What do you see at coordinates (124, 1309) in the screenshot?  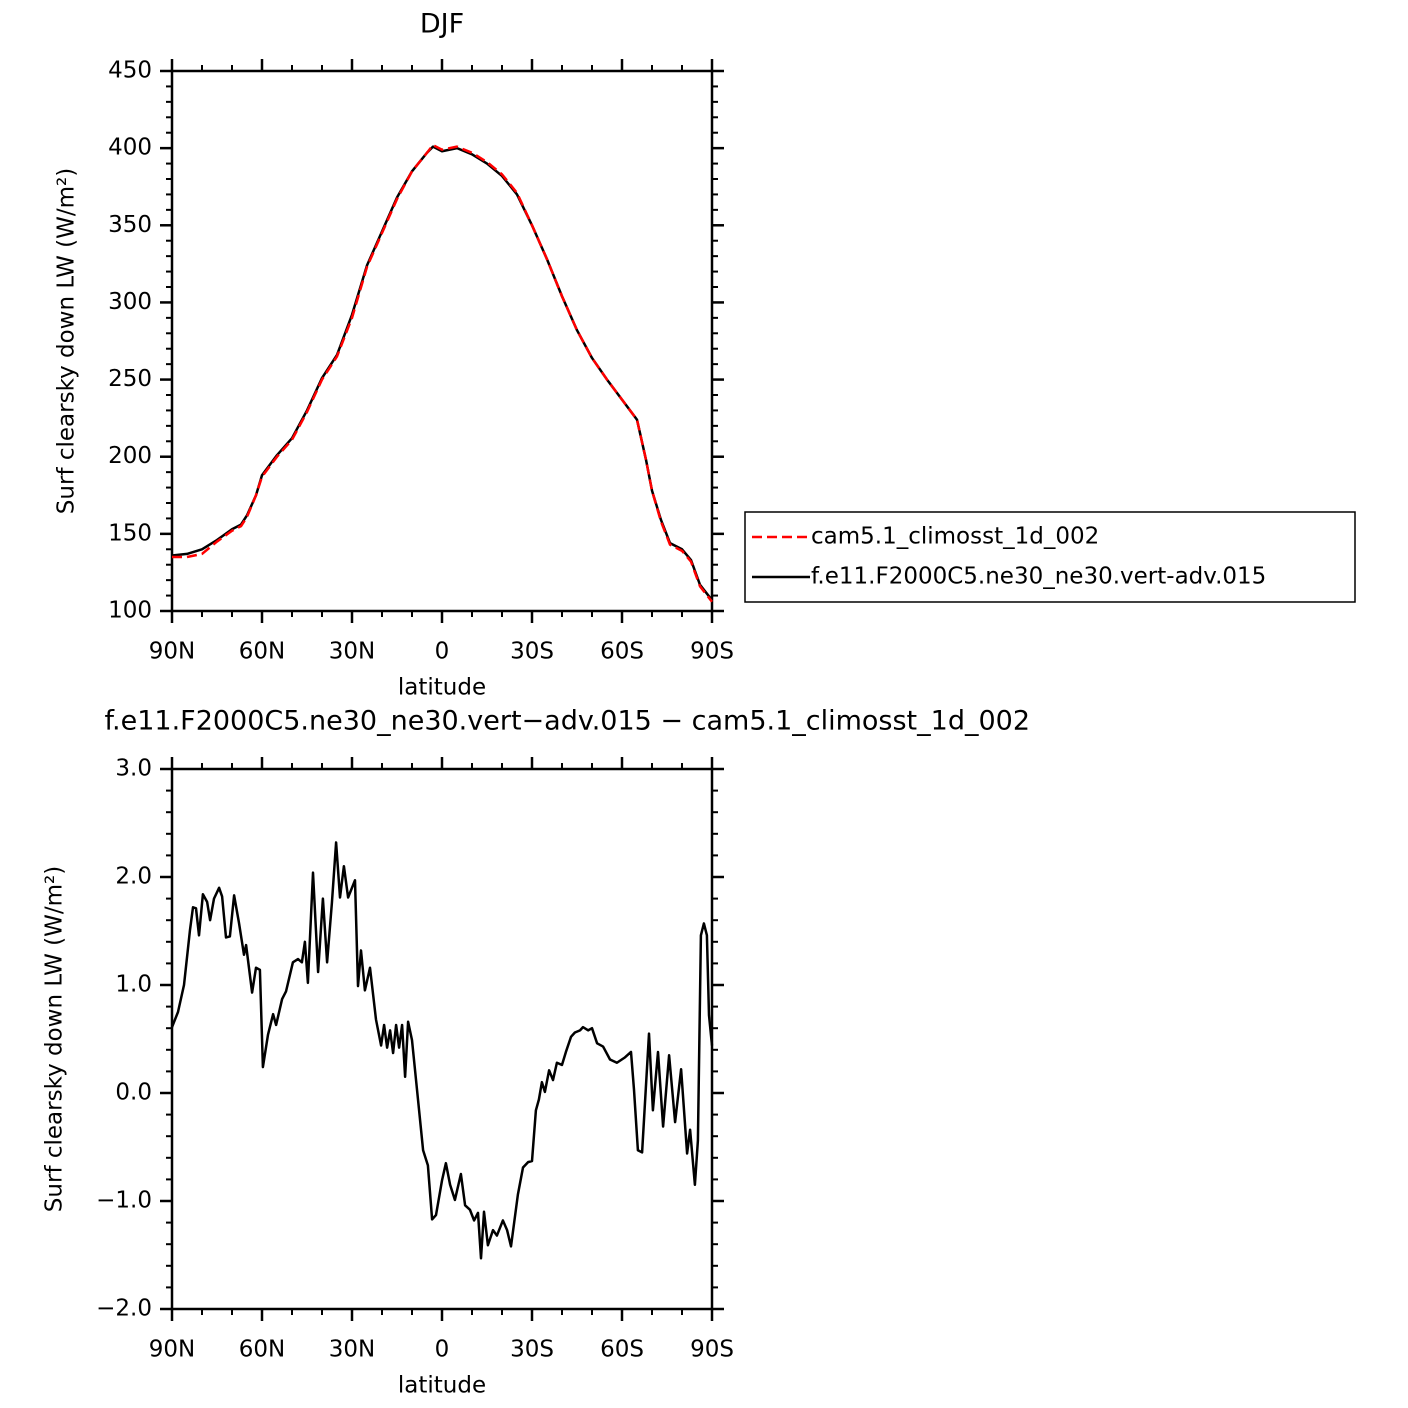 I see `y-tick-label: −2.0` at bounding box center [124, 1309].